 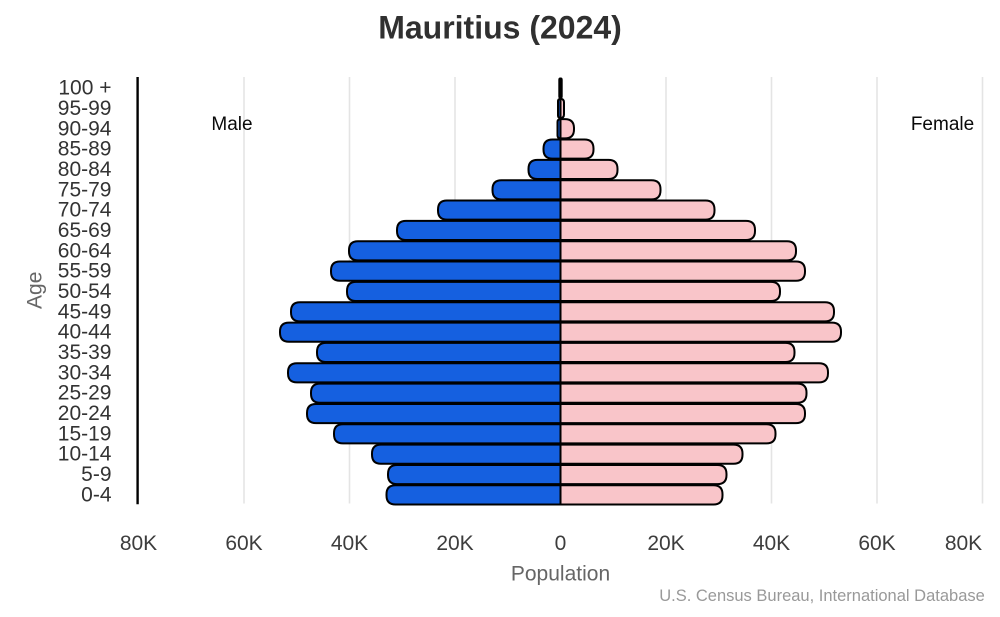 What do you see at coordinates (85, 169) in the screenshot?
I see `svg-text: 80-84` at bounding box center [85, 169].